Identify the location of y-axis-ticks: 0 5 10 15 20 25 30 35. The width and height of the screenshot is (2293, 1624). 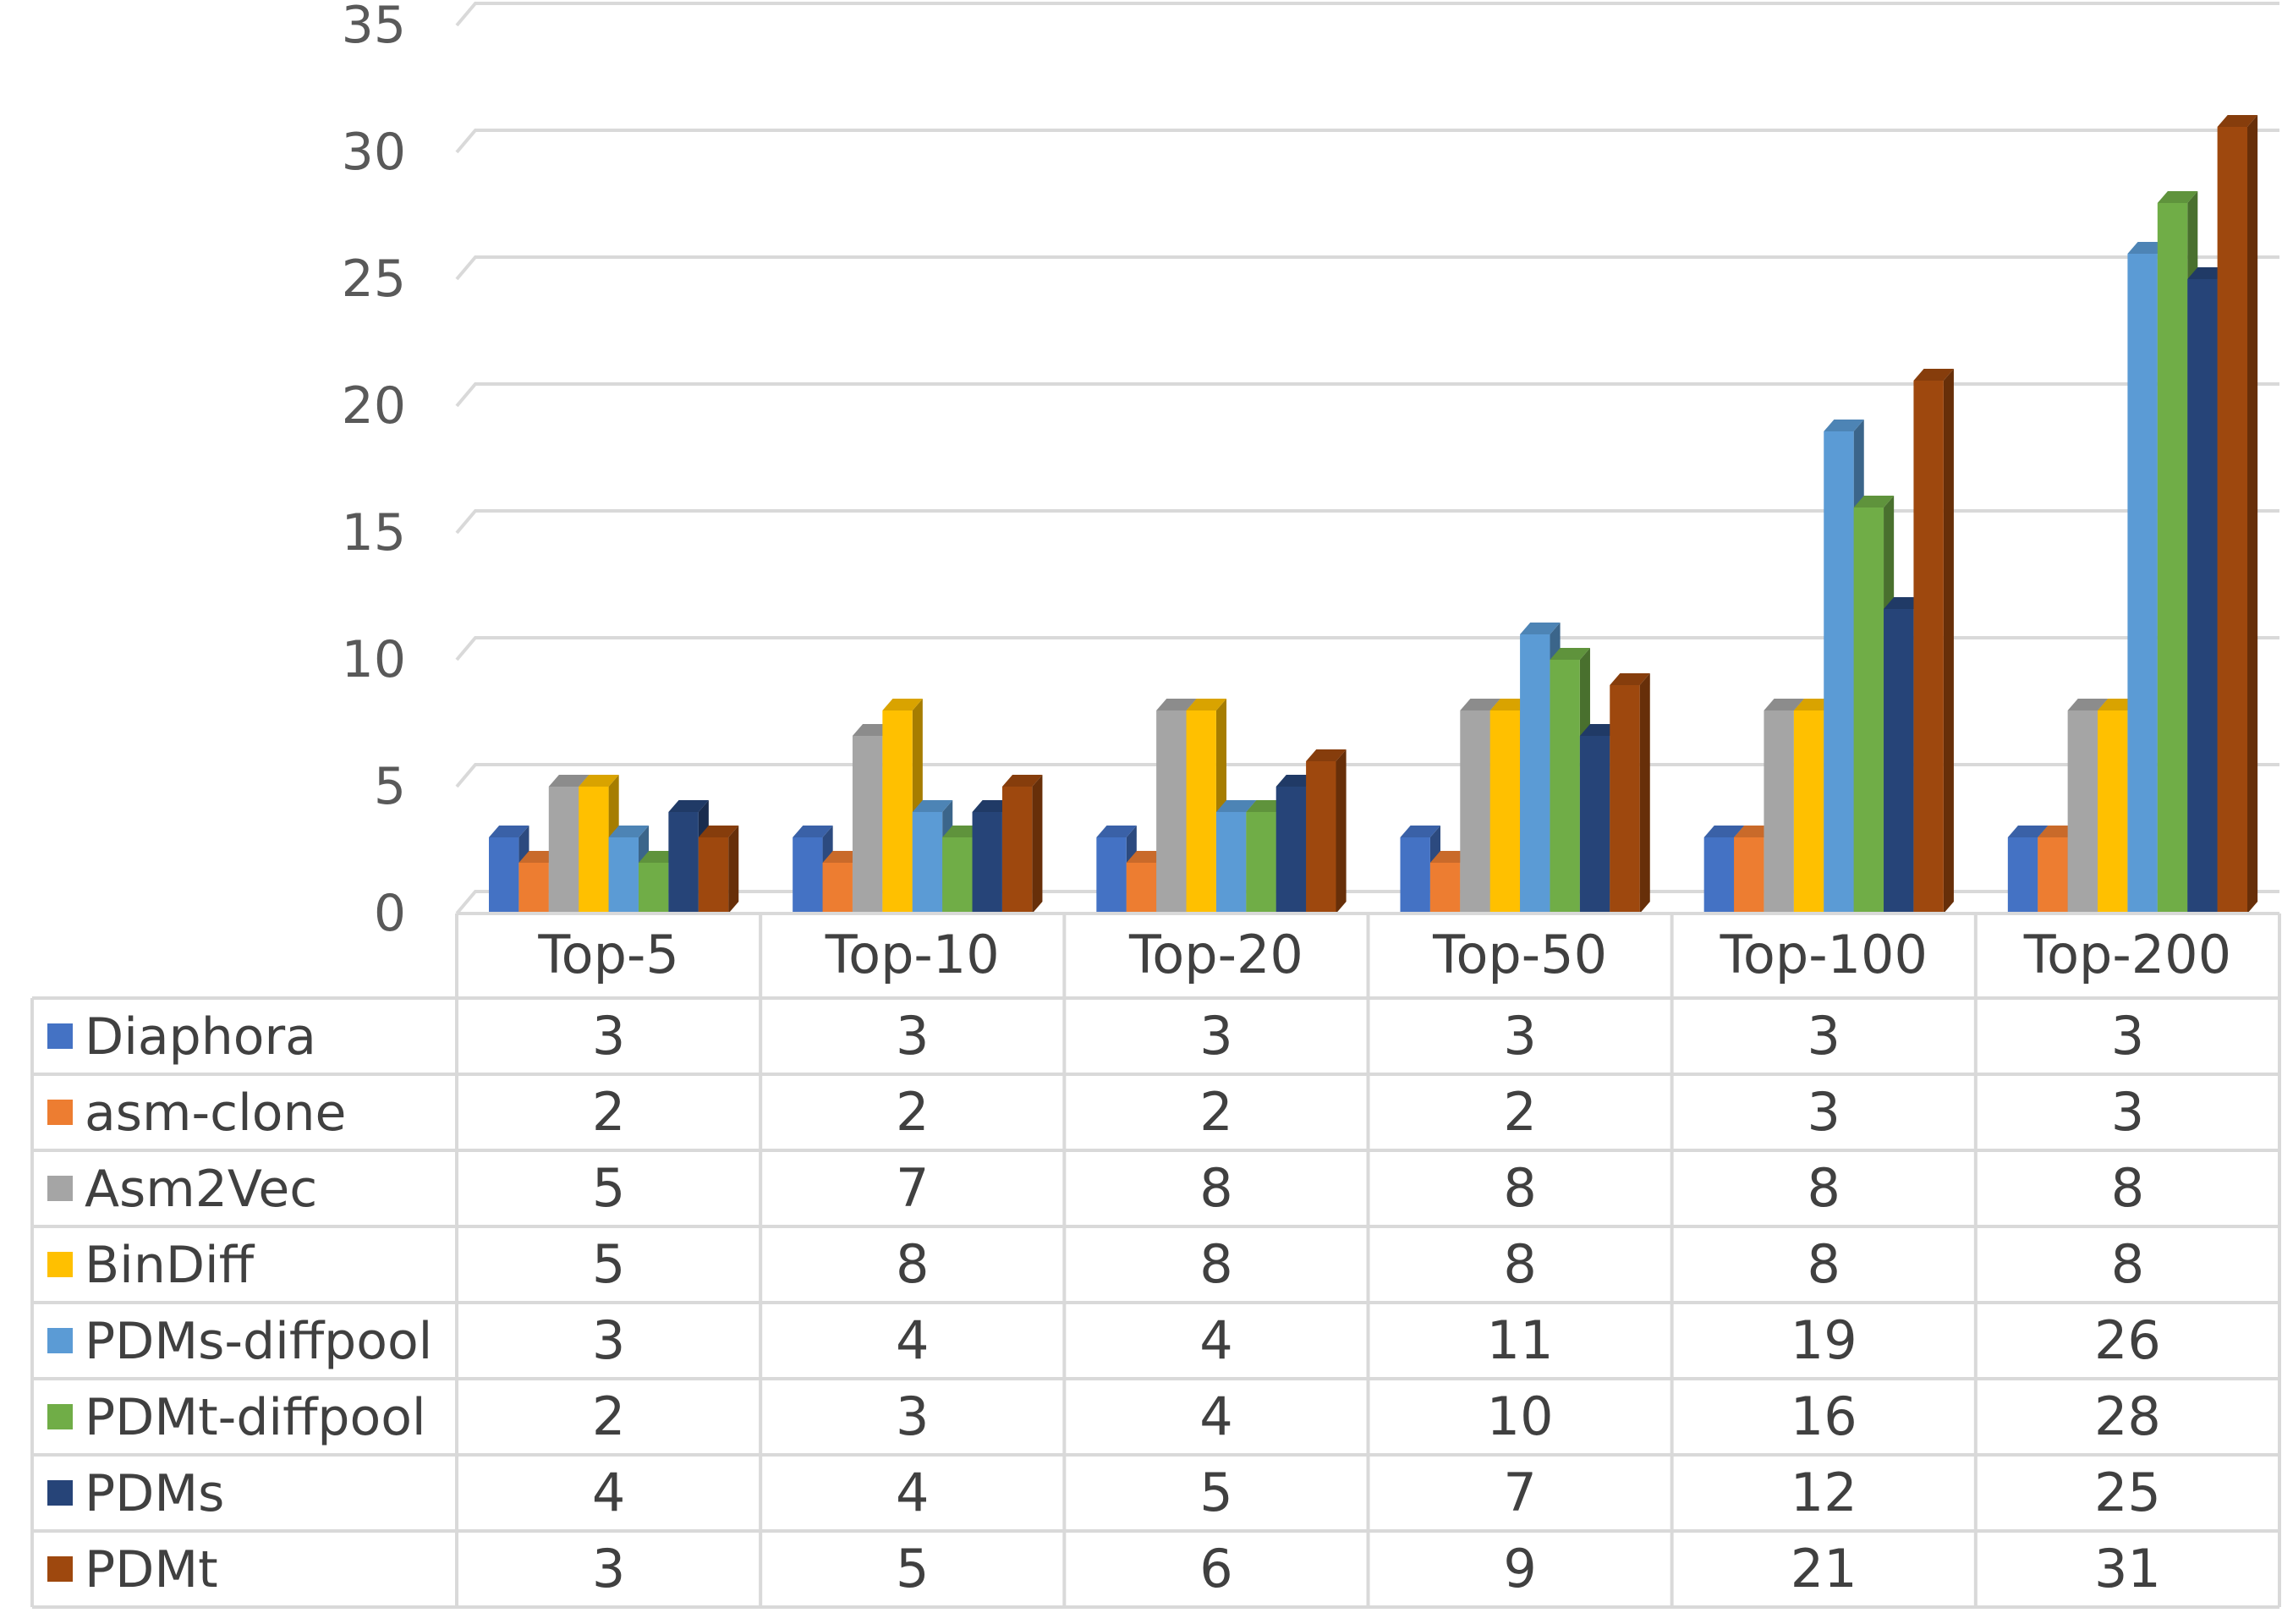
(374, 471).